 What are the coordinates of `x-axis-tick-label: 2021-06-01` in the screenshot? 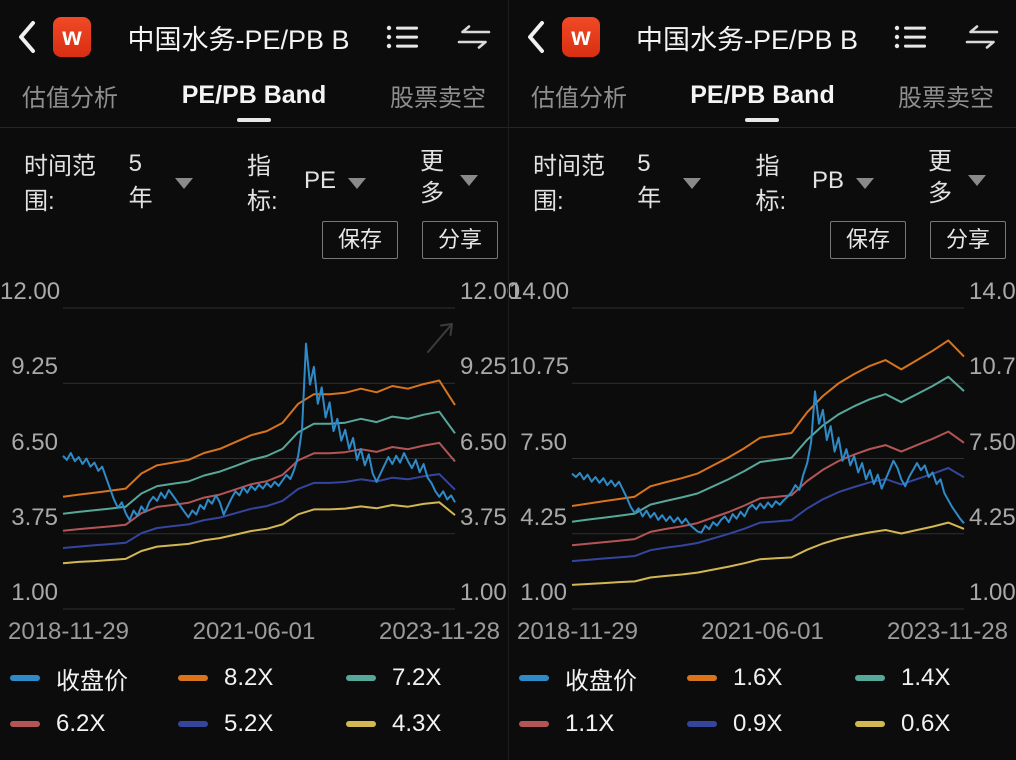 It's located at (254, 631).